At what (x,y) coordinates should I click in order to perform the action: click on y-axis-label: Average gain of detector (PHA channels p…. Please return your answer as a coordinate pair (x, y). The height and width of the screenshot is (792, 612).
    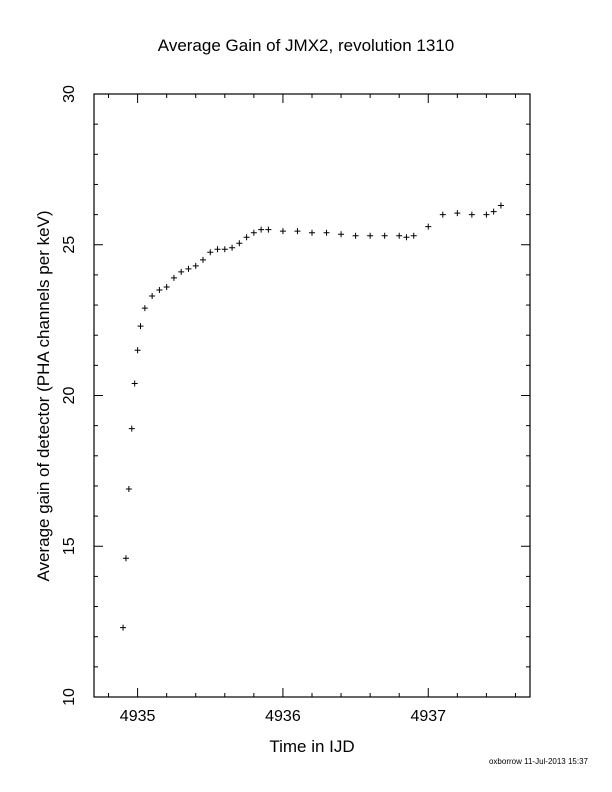
    Looking at the image, I should click on (43, 396).